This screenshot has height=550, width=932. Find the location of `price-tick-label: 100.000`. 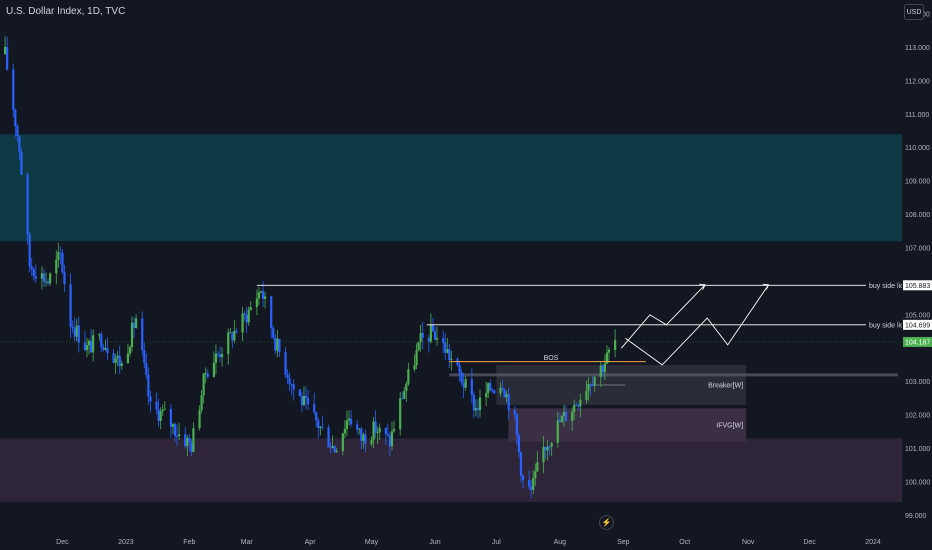

price-tick-label: 100.000 is located at coordinates (917, 482).